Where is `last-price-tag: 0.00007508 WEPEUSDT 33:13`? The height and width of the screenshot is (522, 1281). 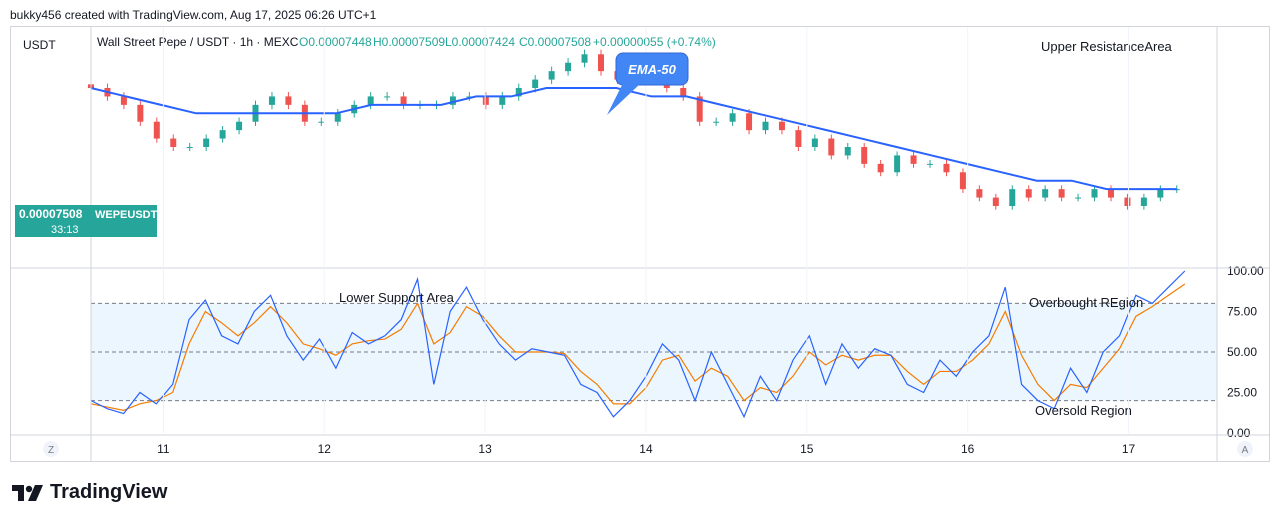 last-price-tag: 0.00007508 WEPEUSDT 33:13 is located at coordinates (86, 221).